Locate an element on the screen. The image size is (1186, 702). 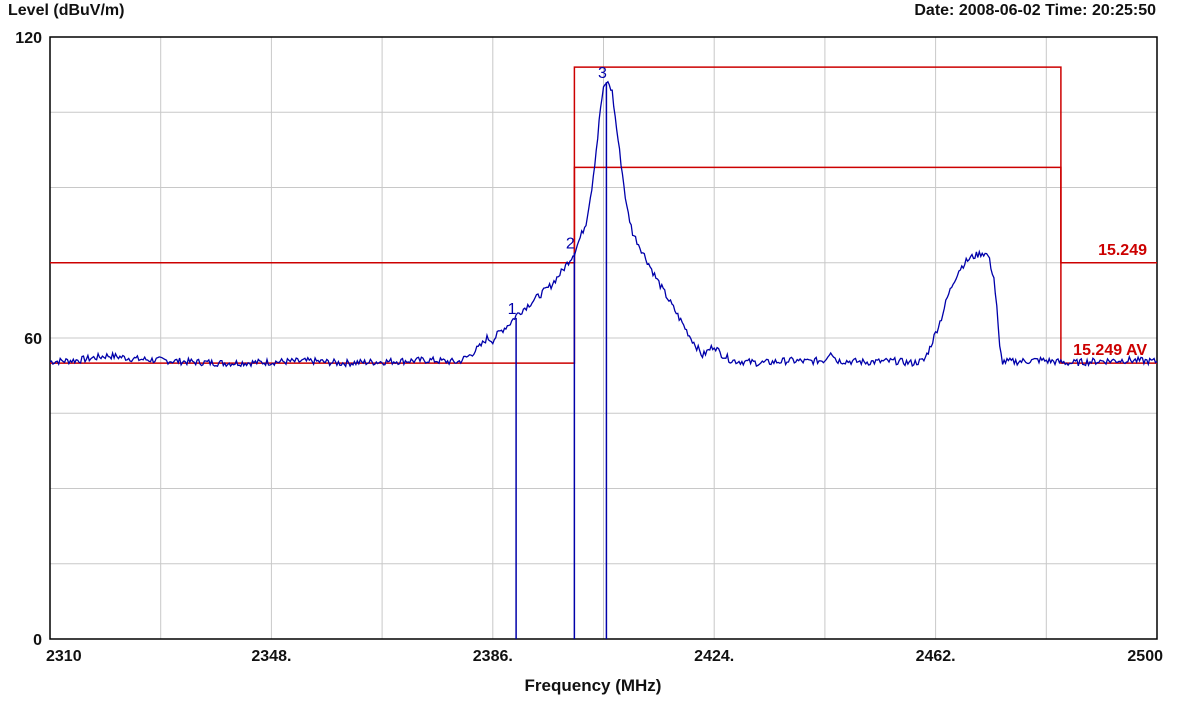
y-tick-label: 0 is located at coordinates (37, 640).